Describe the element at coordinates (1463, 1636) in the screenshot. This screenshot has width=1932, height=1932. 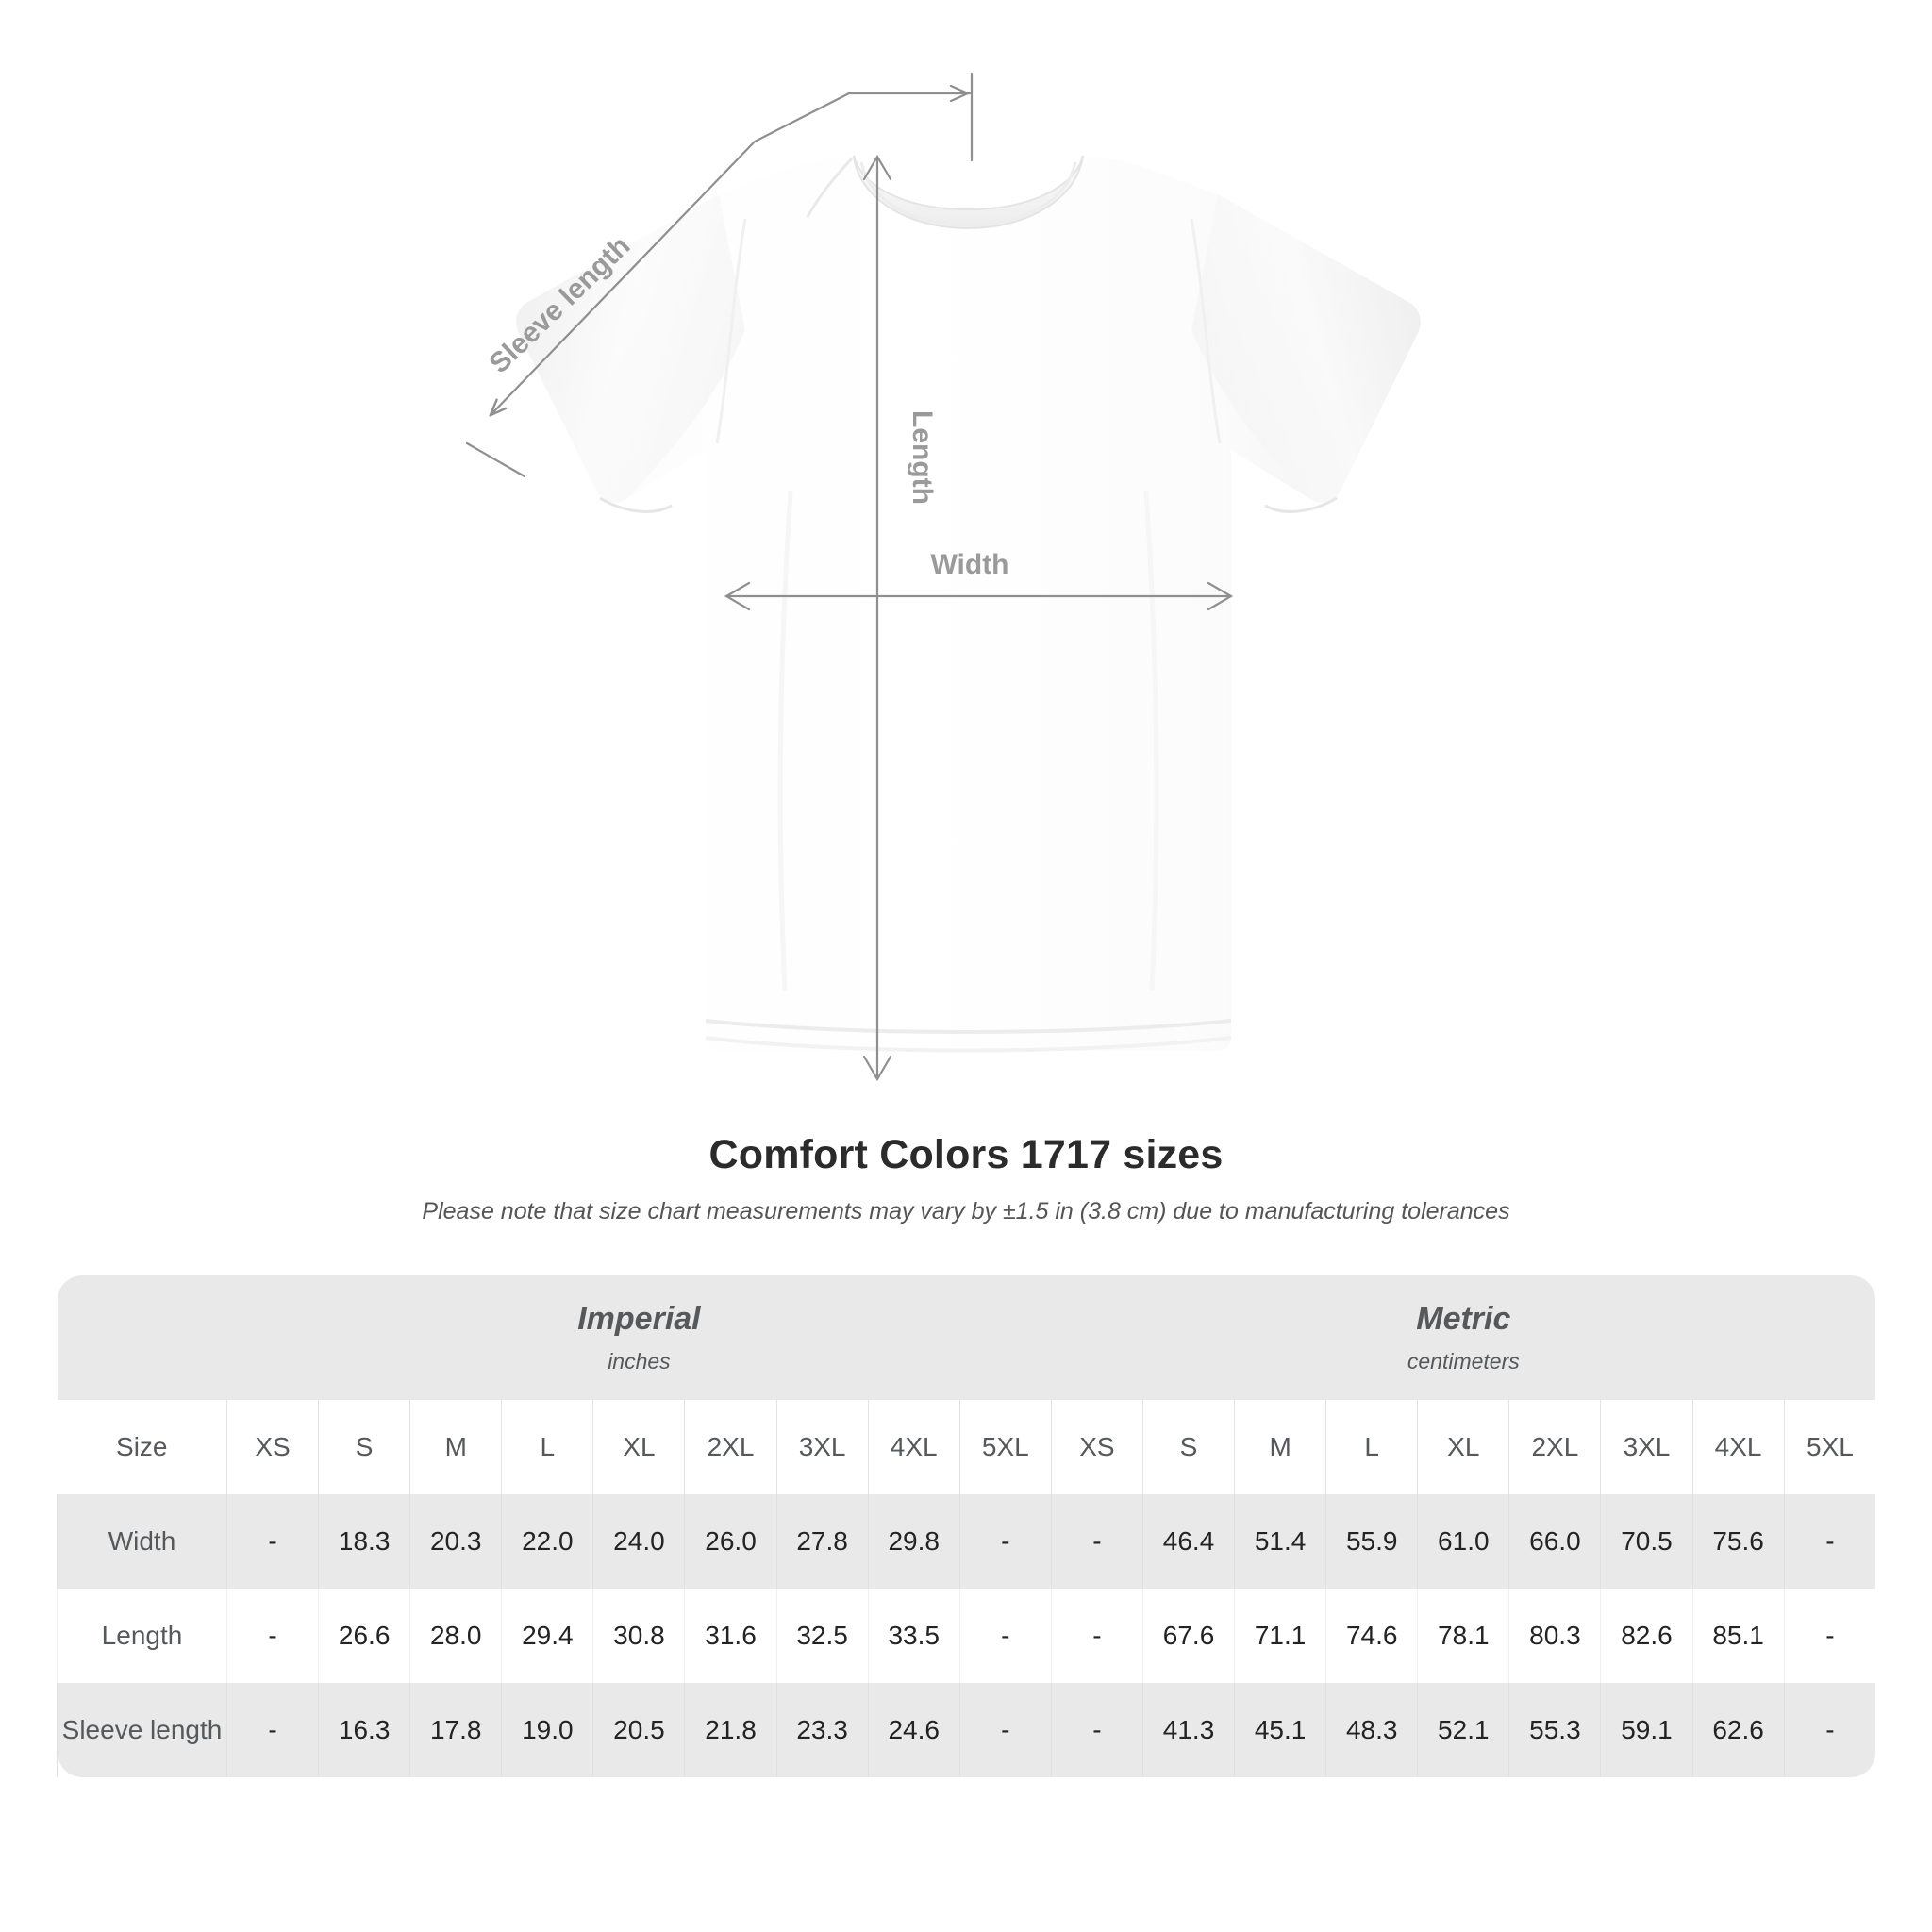
I see `cell-metric-length-xl: 78.1` at that location.